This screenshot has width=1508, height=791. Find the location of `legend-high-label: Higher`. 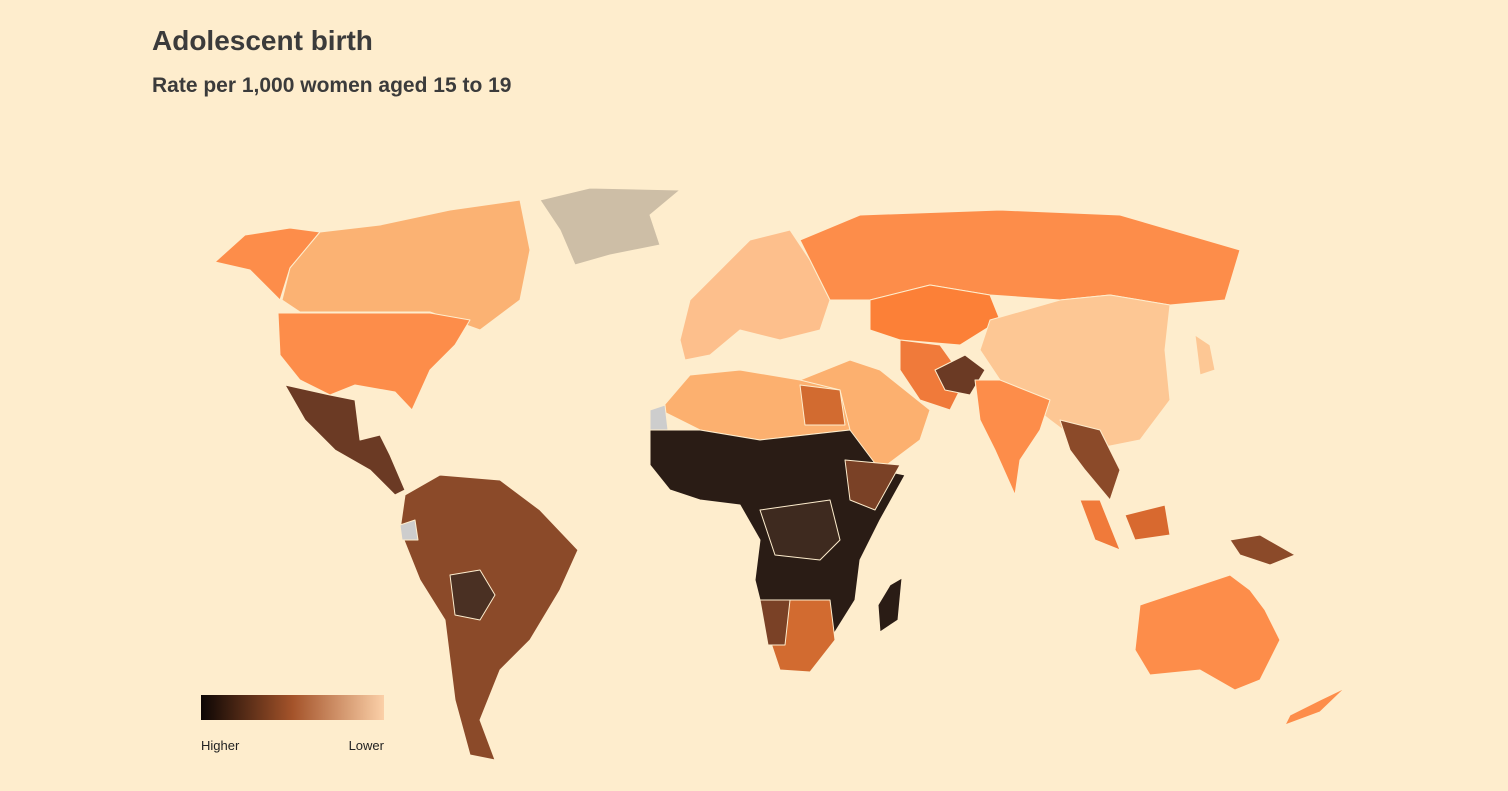

legend-high-label: Higher is located at coordinates (220, 745).